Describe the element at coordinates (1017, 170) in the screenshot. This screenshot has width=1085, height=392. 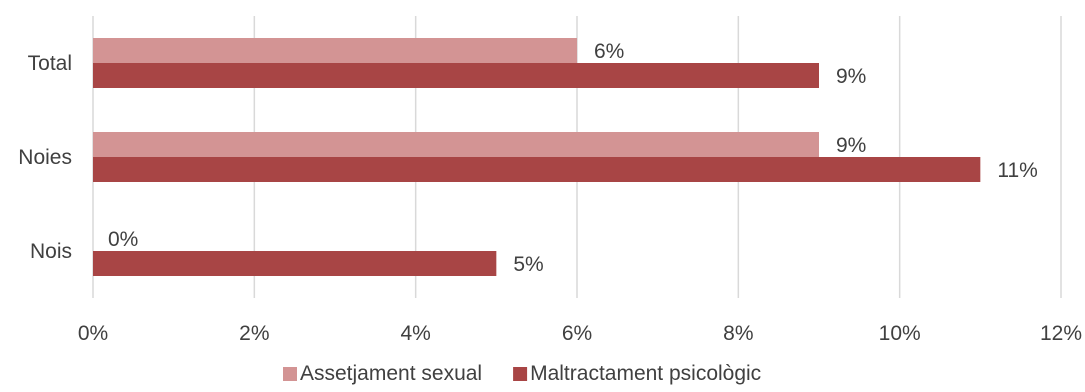
I see `data-label: 11%` at that location.